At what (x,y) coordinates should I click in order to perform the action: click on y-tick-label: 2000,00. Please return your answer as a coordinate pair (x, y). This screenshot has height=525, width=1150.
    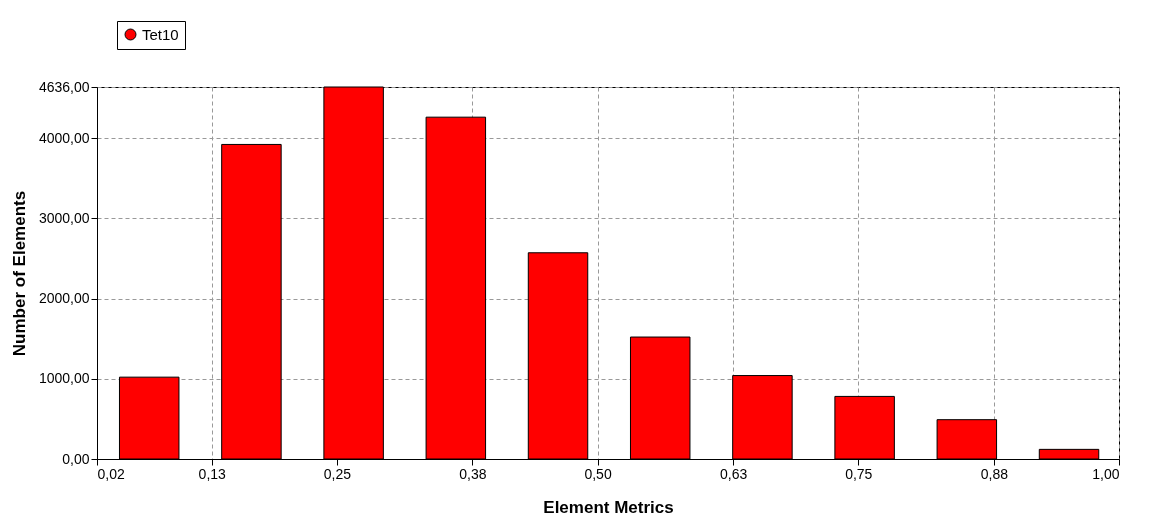
    Looking at the image, I should click on (64, 298).